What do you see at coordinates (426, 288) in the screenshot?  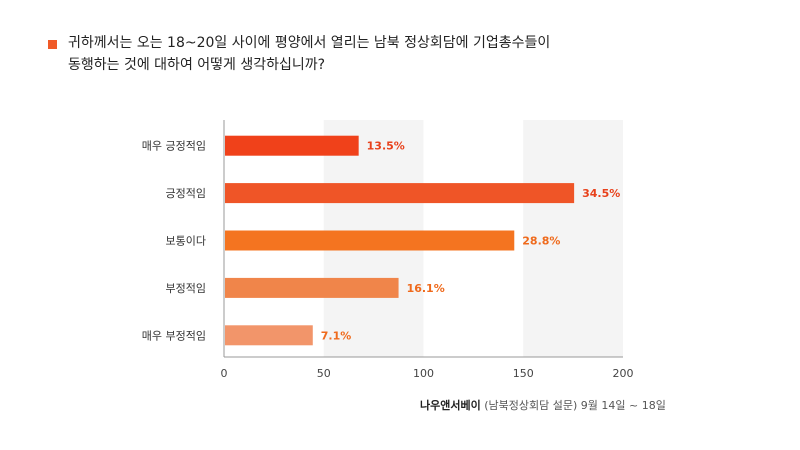 I see `data-label: 16.1%` at bounding box center [426, 288].